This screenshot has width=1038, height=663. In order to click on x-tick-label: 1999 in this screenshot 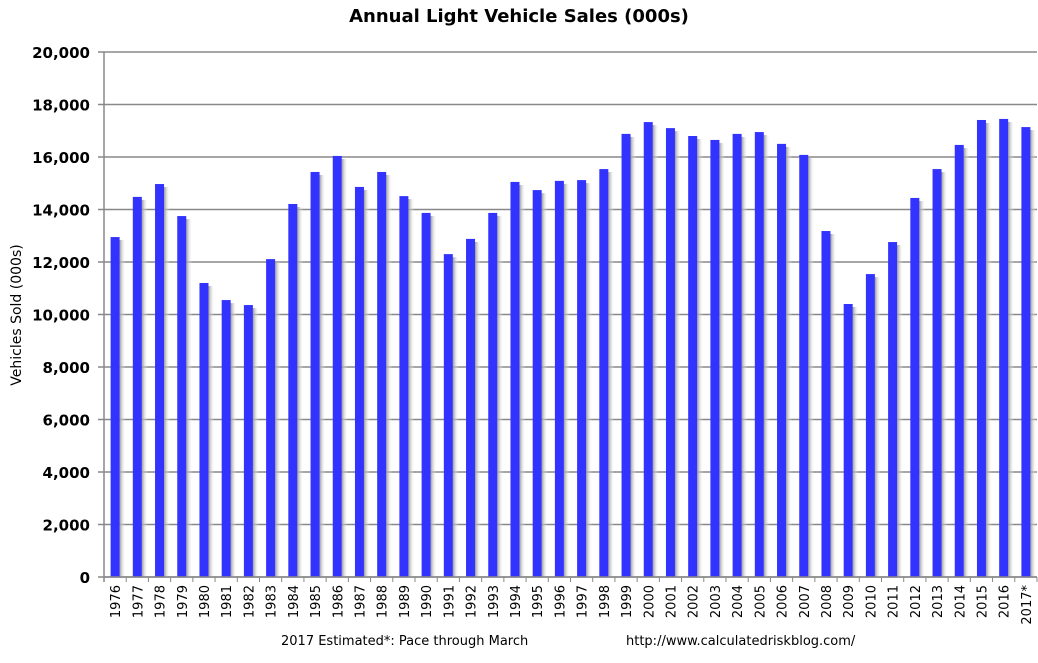, I will do `click(627, 601)`.